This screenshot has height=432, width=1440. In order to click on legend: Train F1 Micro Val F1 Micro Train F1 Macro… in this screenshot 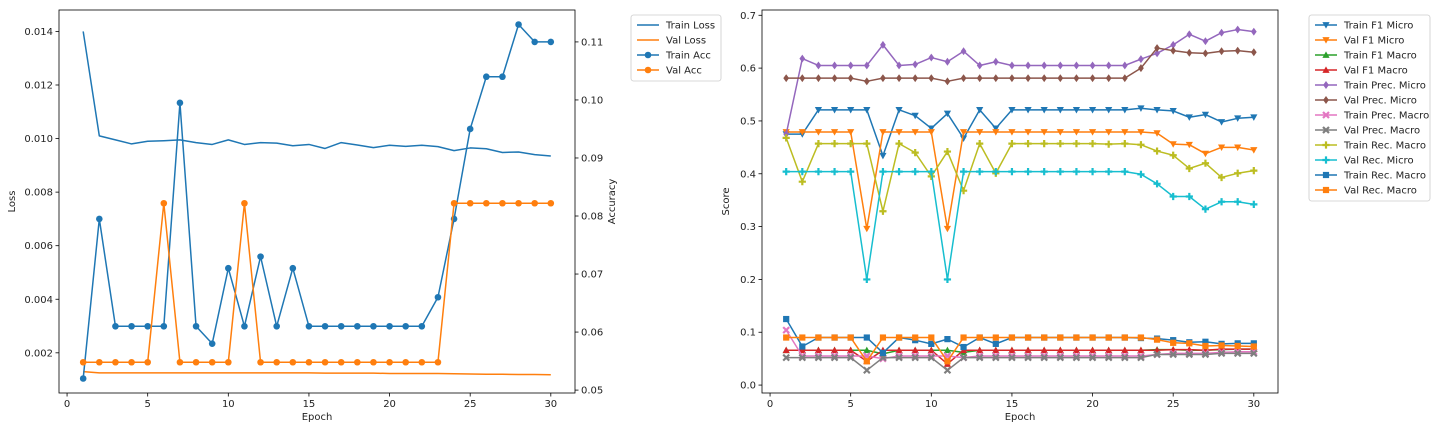, I will do `click(1369, 108)`.